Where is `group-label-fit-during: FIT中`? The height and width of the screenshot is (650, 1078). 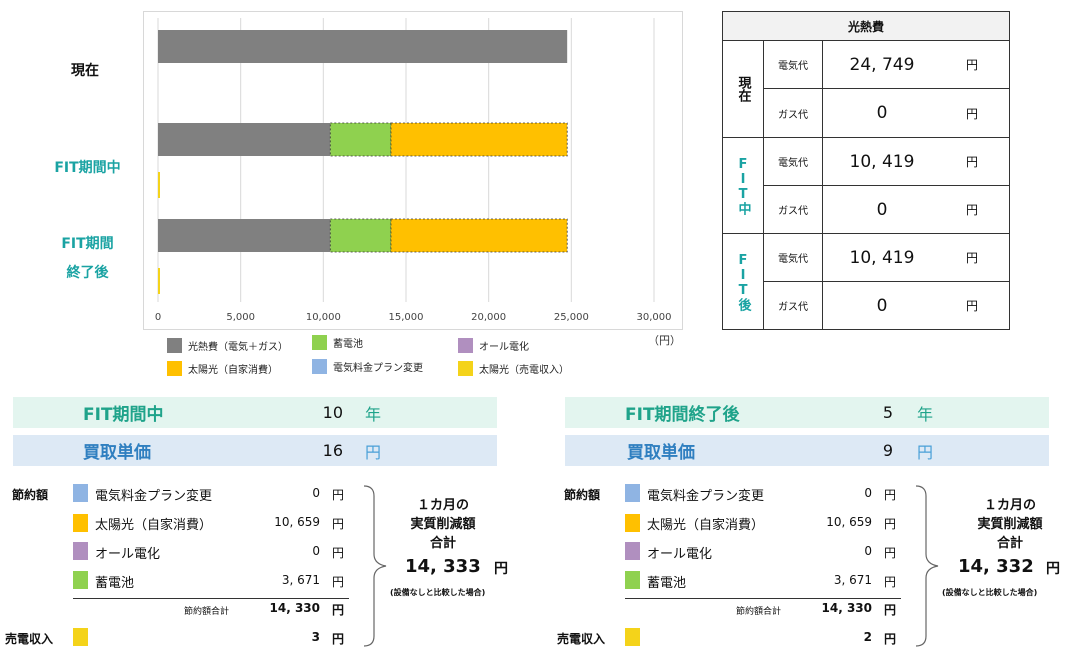
group-label-fit-during: FIT中 is located at coordinates (743, 186).